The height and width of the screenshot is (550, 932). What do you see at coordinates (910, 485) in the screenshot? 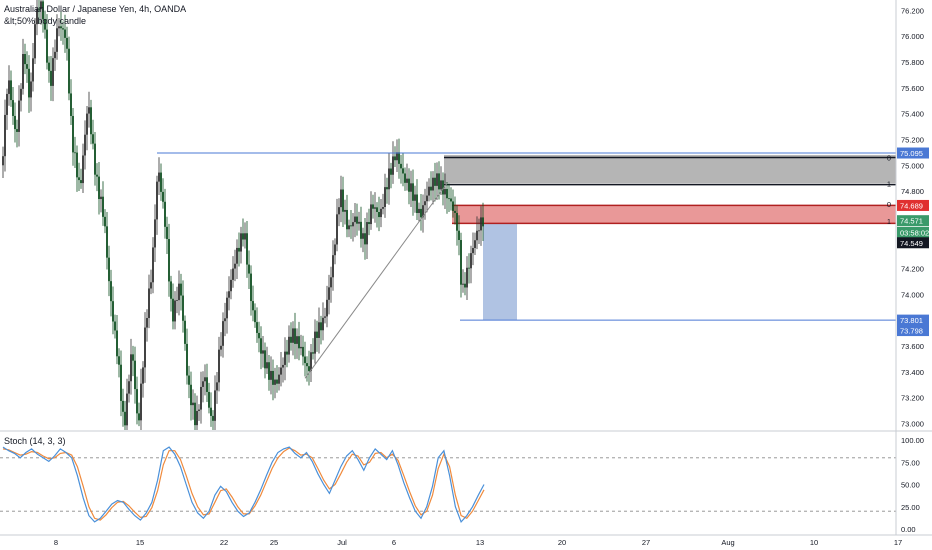
I see `stoch-tick-label: 50.00` at bounding box center [910, 485].